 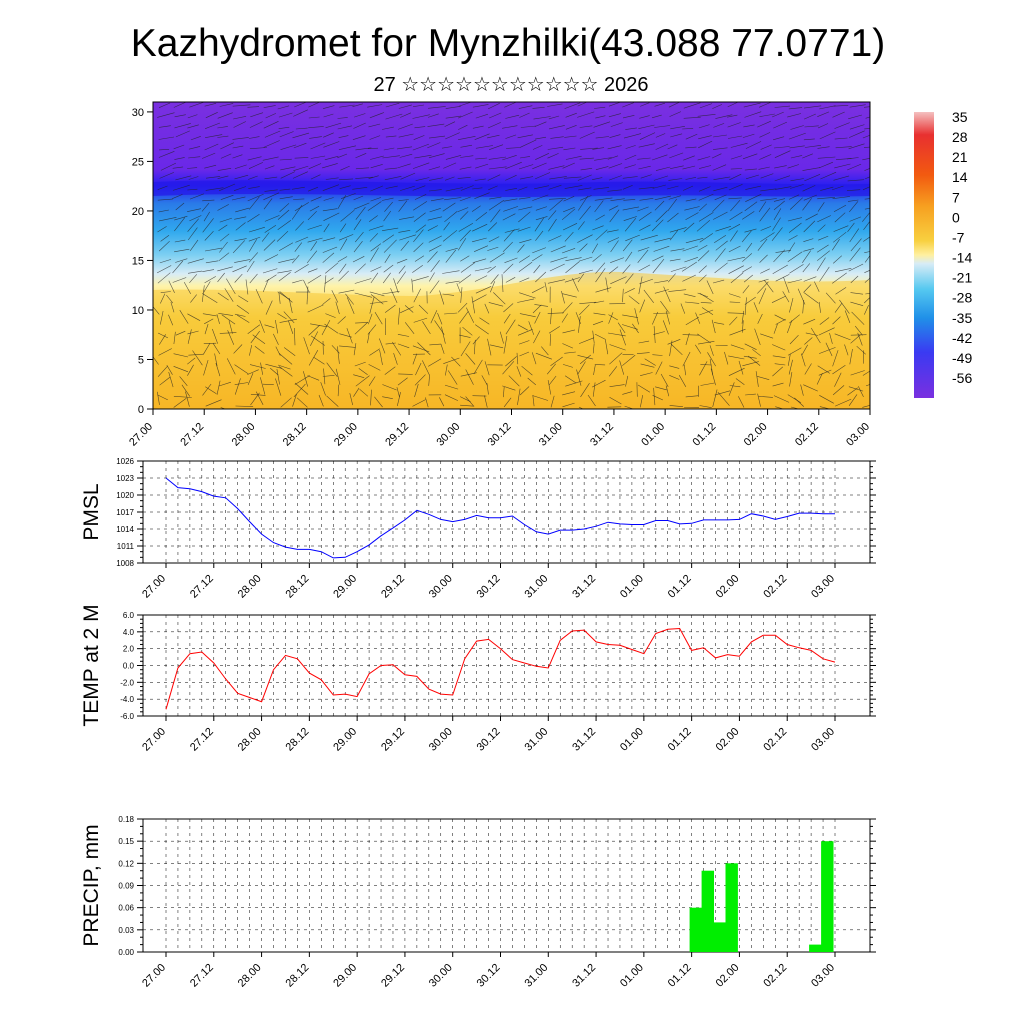 What do you see at coordinates (127, 682) in the screenshot?
I see `y-tick-label: -2.0` at bounding box center [127, 682].